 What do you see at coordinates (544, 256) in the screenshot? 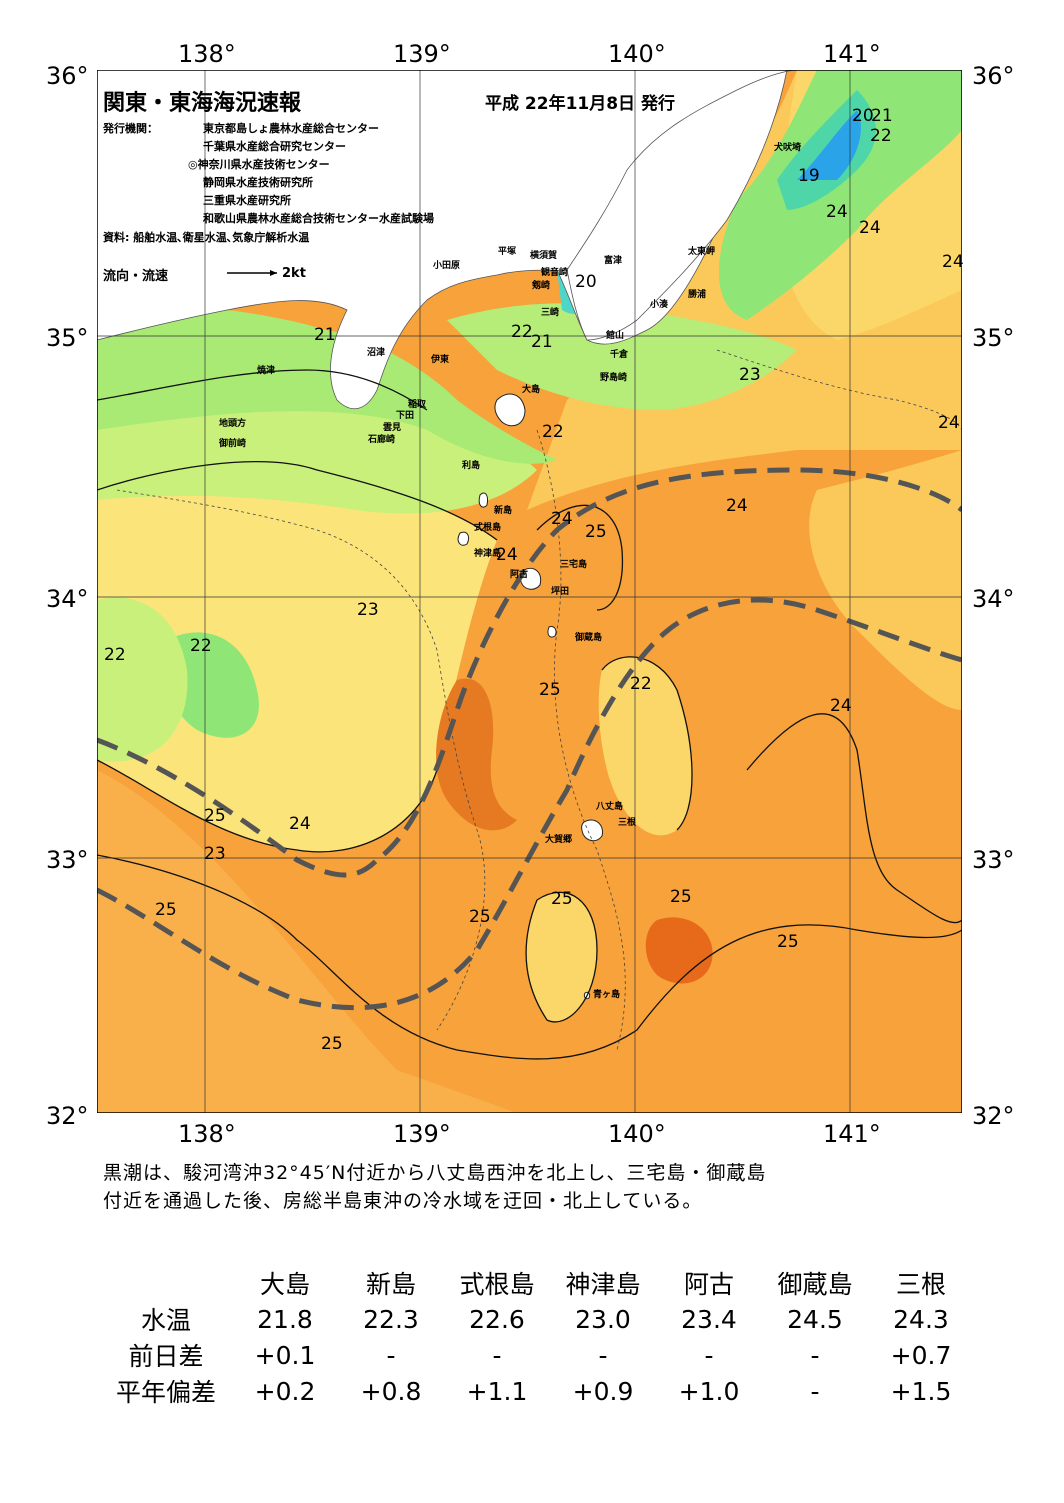
I see `place-name: 横須賀` at bounding box center [544, 256].